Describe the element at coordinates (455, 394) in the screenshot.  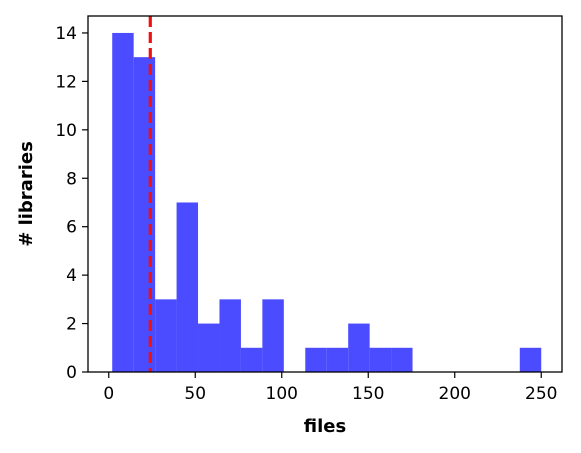
I see `x-tick-label: 200` at that location.